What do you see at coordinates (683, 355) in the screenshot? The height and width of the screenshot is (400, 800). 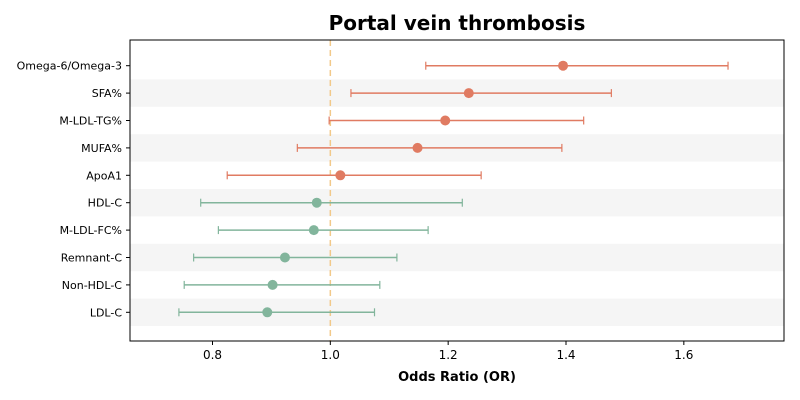 I see `x-tick-label: 1.6` at bounding box center [683, 355].